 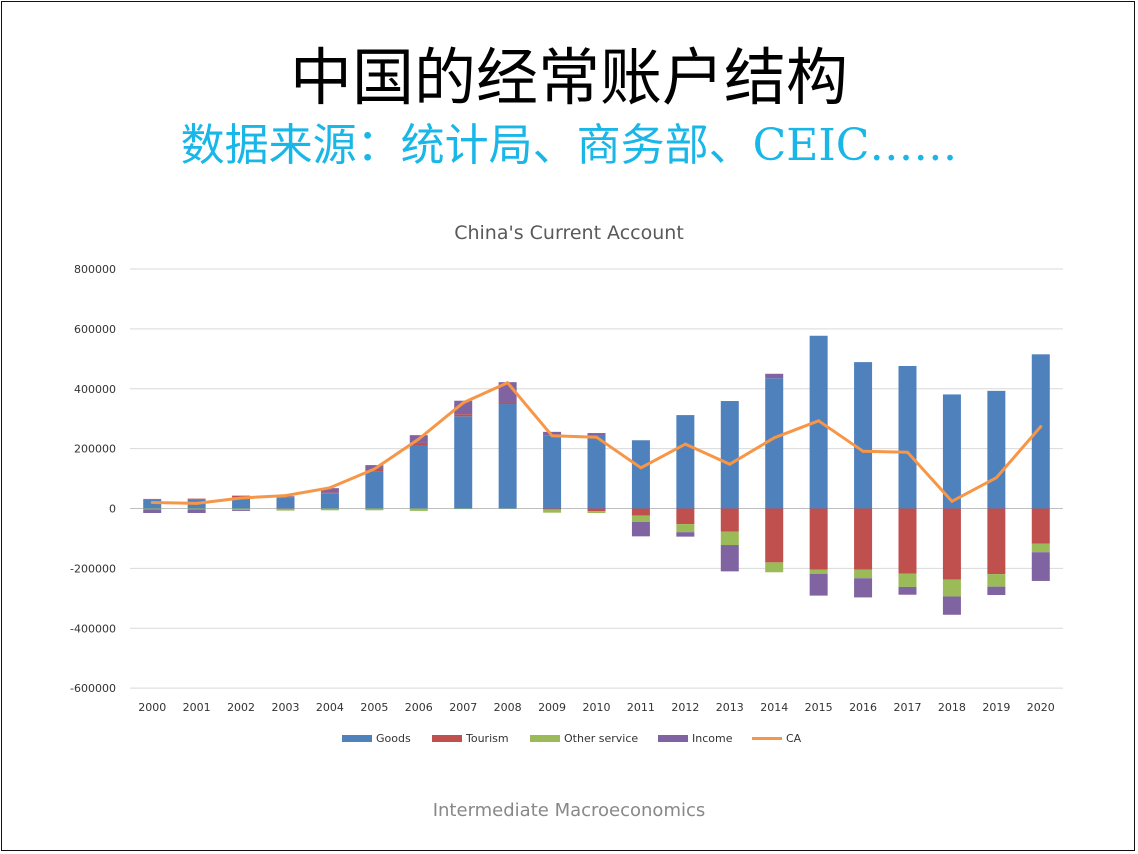 I want to click on slide-title: 中国的经常账户结构, so click(x=568, y=77).